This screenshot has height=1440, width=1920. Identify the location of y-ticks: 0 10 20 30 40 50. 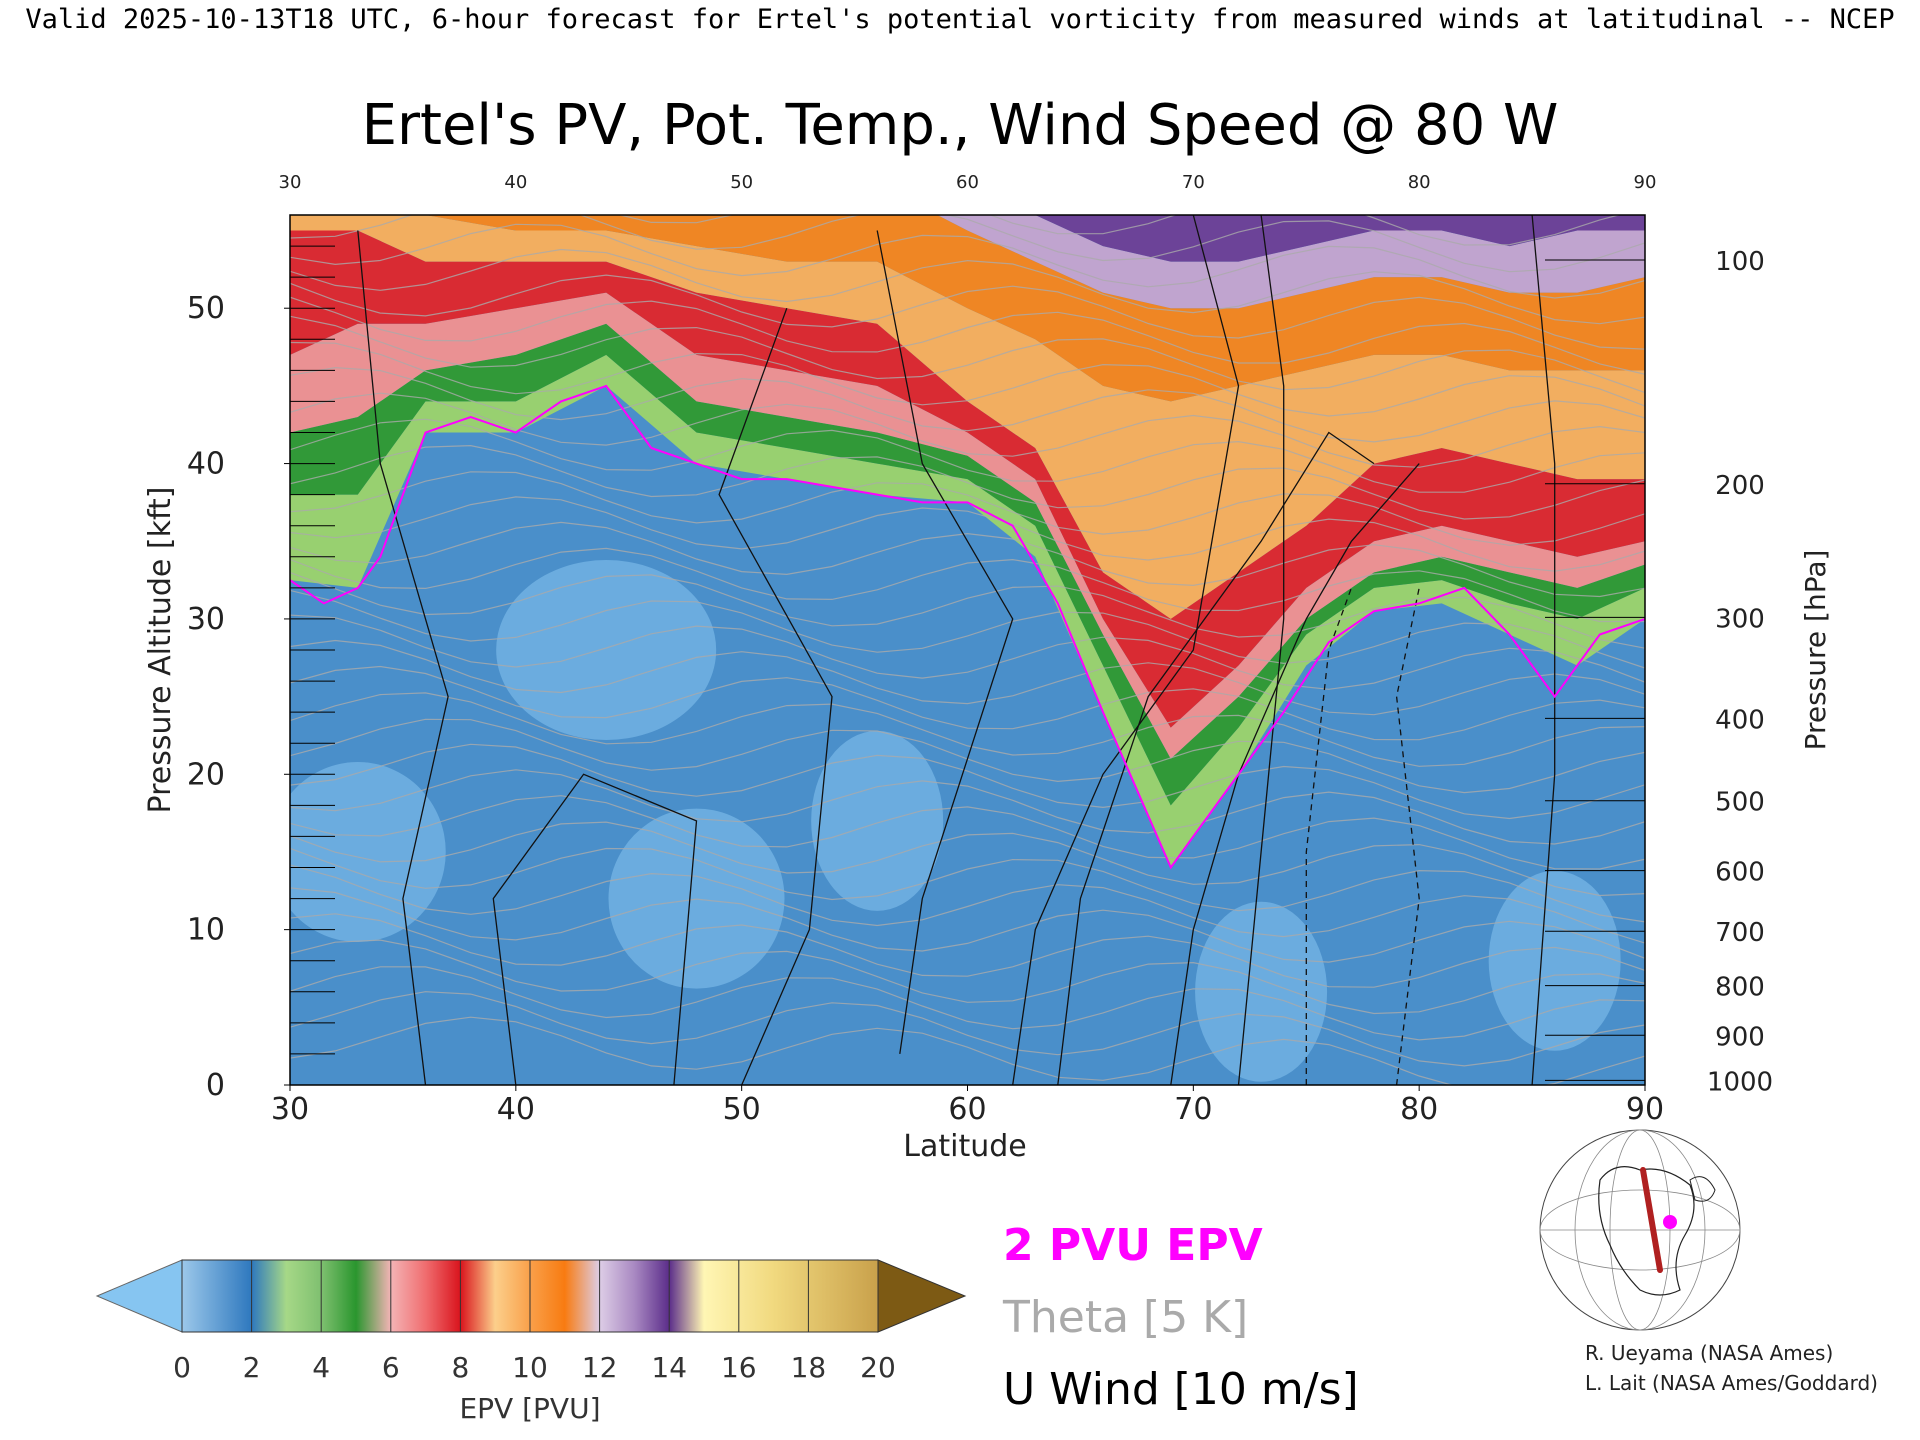
(261, 674).